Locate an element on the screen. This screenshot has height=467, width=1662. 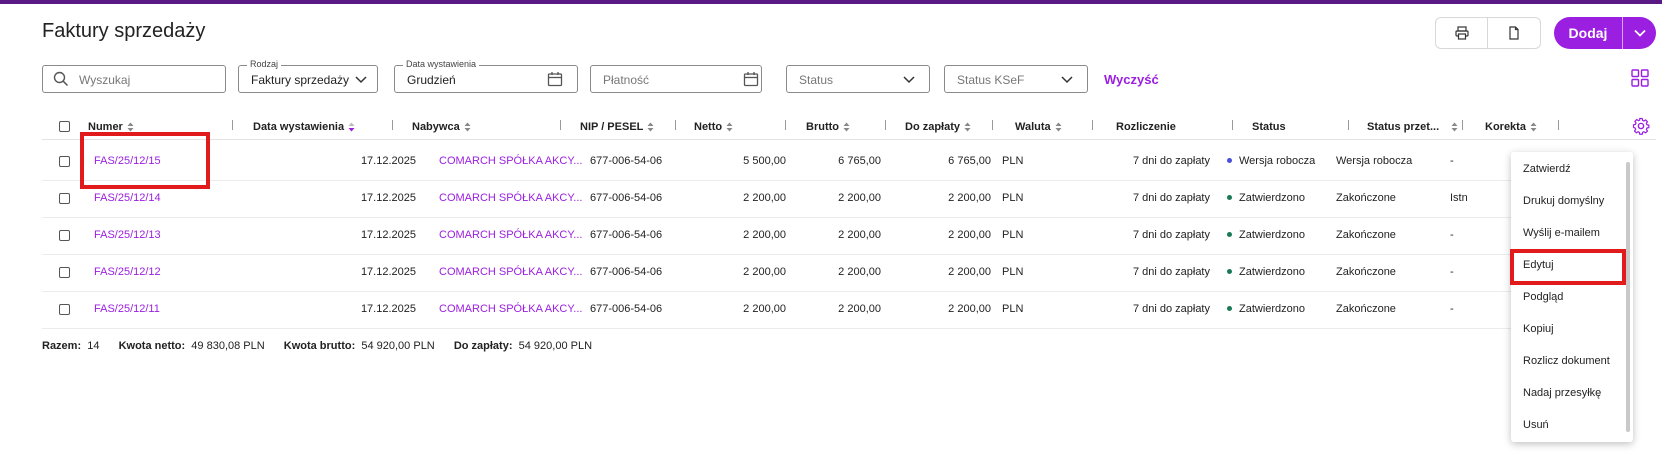
menu-item-wyslij-email: Wyślij e-mailem is located at coordinates (1561, 233).